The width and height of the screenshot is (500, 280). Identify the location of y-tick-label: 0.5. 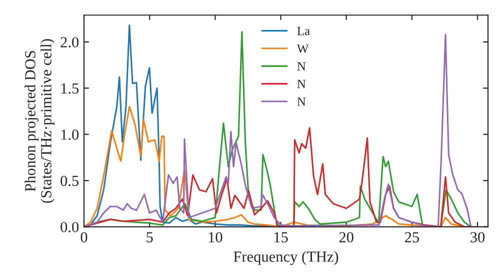
(69, 181).